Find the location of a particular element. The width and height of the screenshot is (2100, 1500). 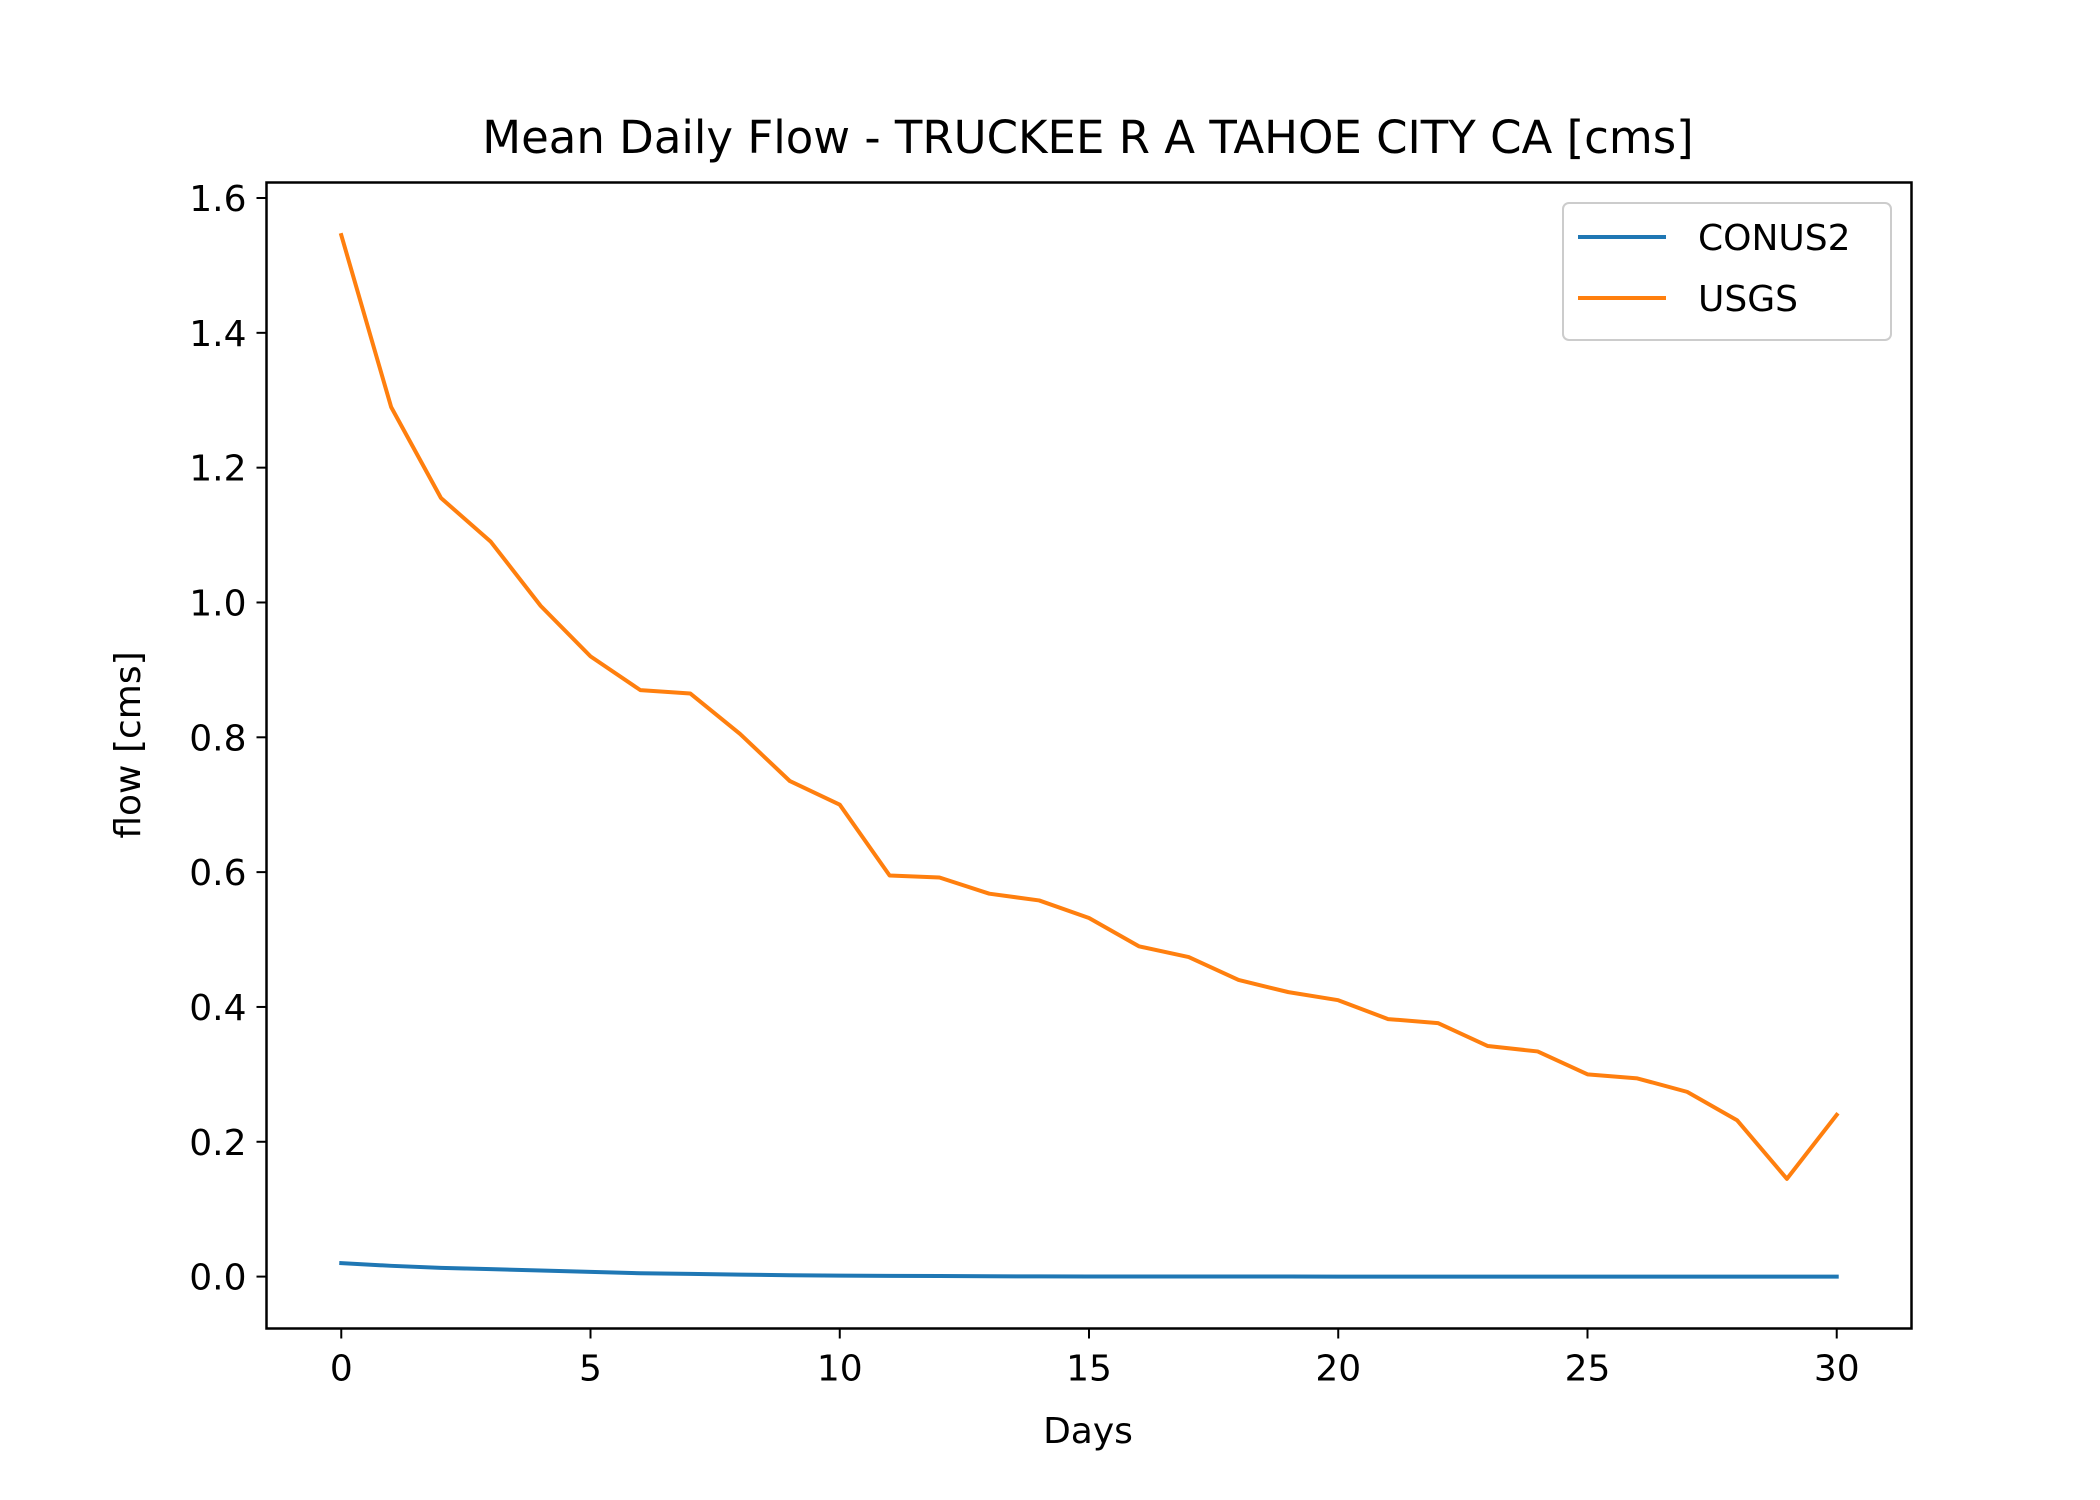

y-tick-label: 1.4 is located at coordinates (217, 334).